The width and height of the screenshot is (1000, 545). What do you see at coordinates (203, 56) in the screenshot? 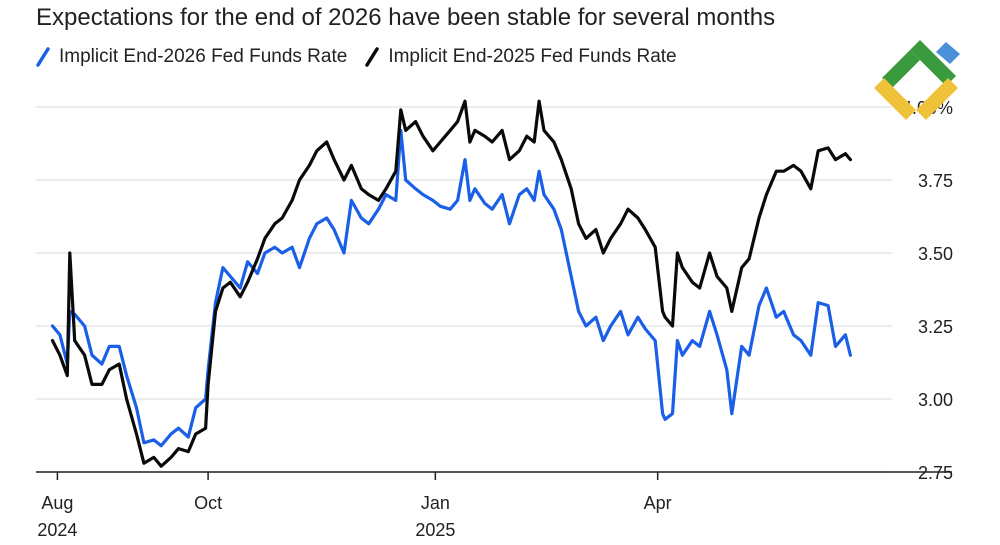
I see `legend-label-2026: Implicit End-2026 Fed Funds Rate` at bounding box center [203, 56].